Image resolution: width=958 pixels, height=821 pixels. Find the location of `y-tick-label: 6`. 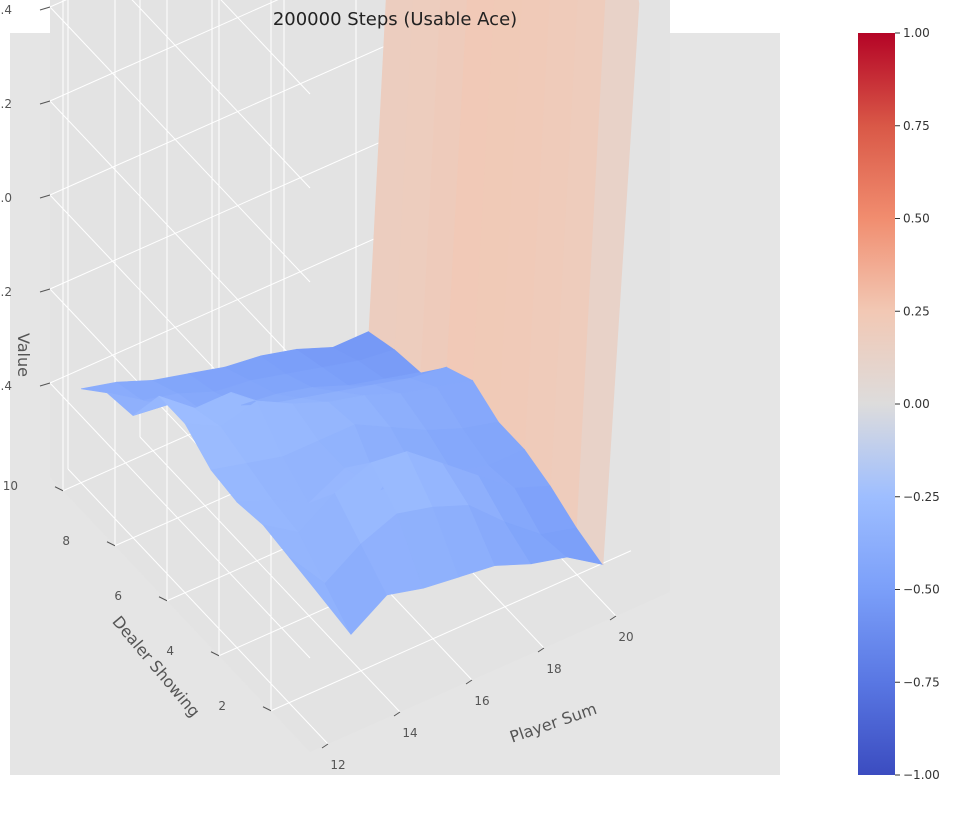

y-tick-label: 6 is located at coordinates (118, 596).